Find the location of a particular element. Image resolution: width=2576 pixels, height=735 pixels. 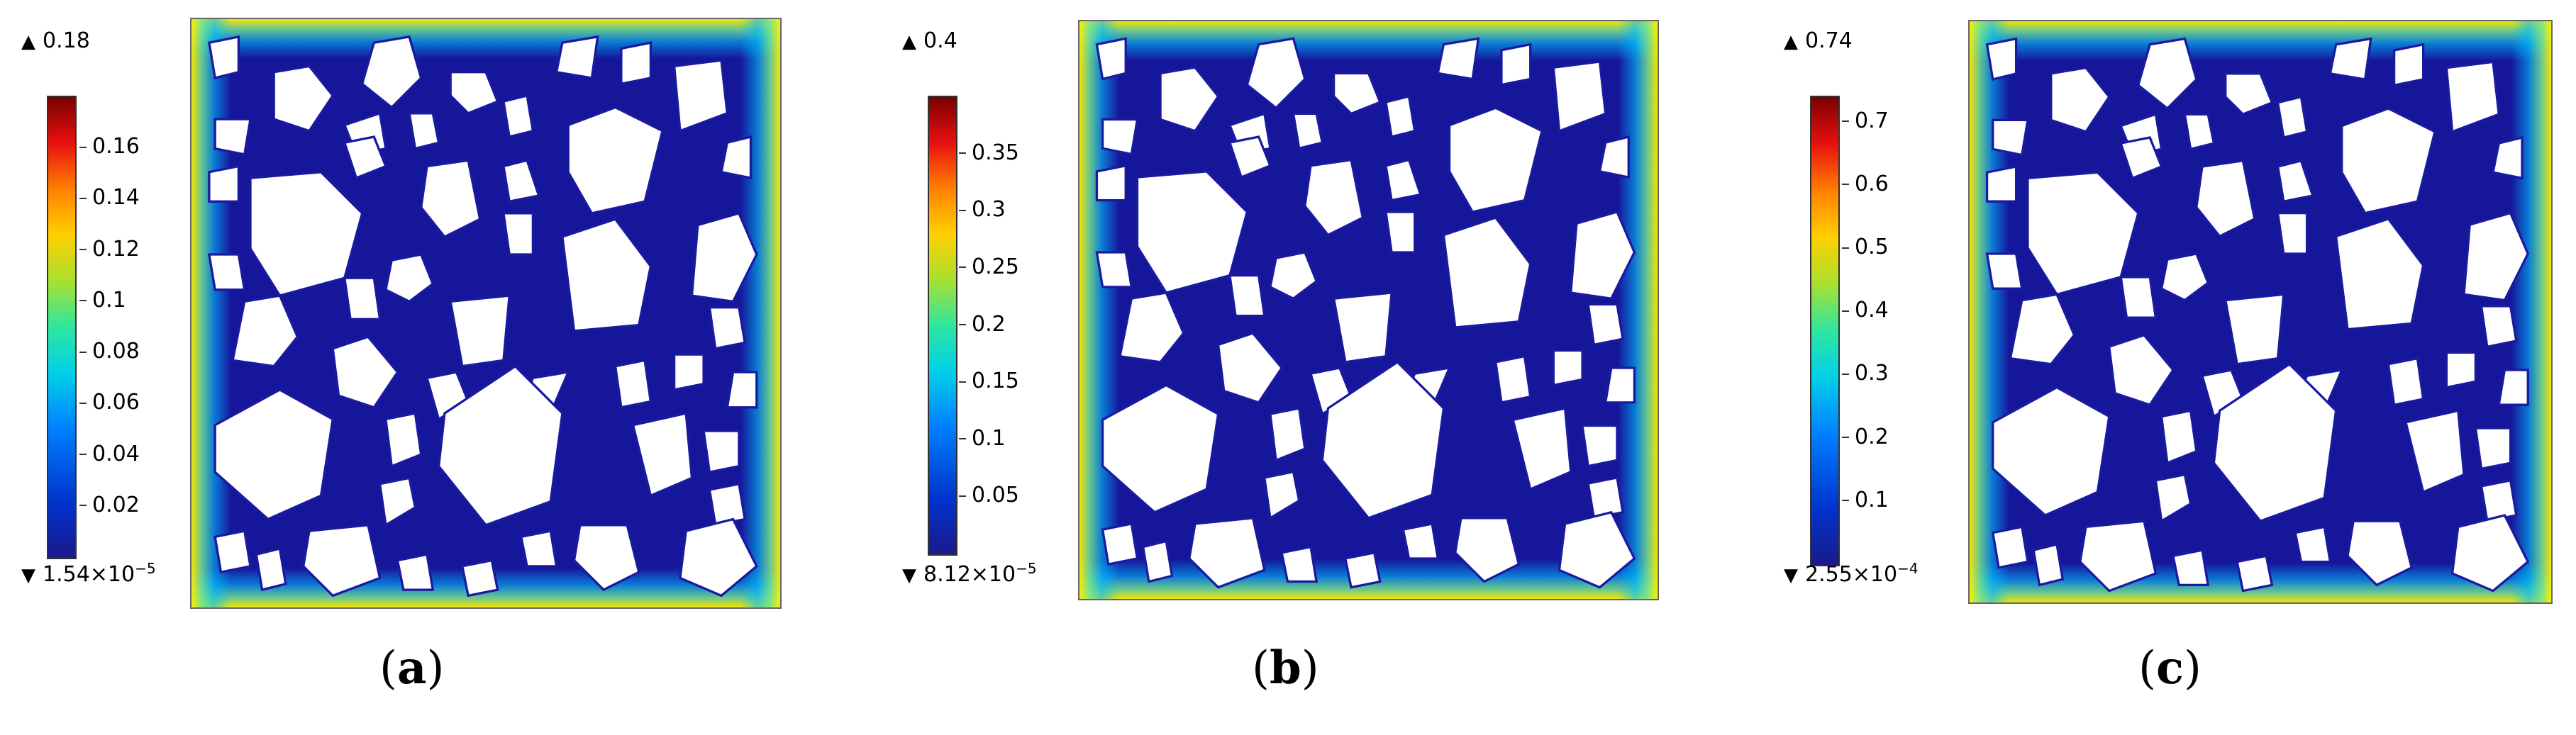

colorbar-tick-label: 0.06 is located at coordinates (109, 403).